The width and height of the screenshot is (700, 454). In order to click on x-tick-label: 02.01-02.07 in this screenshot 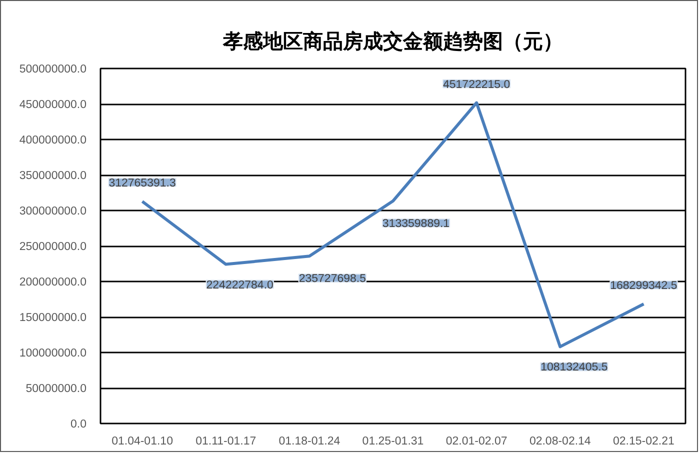, I will do `click(477, 442)`.